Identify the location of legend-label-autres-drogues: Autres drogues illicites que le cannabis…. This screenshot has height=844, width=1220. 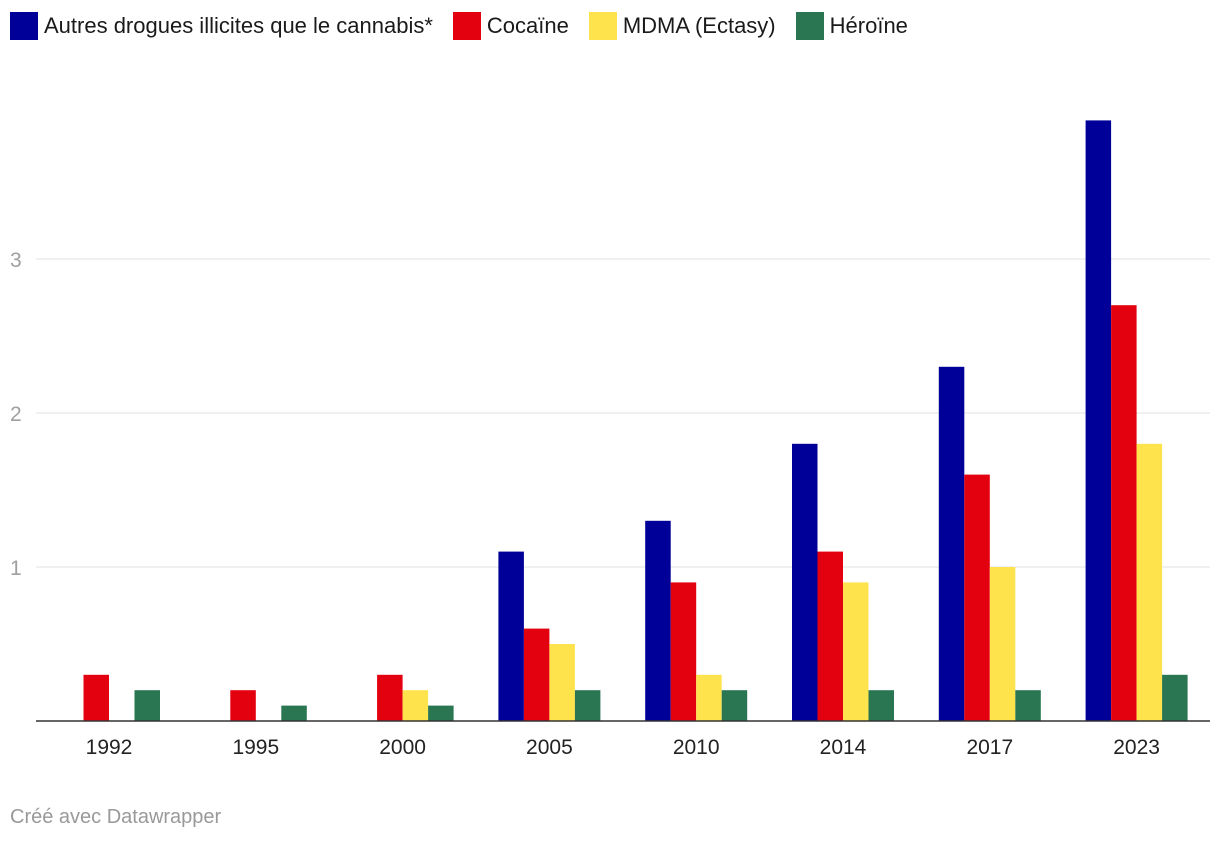
(238, 25).